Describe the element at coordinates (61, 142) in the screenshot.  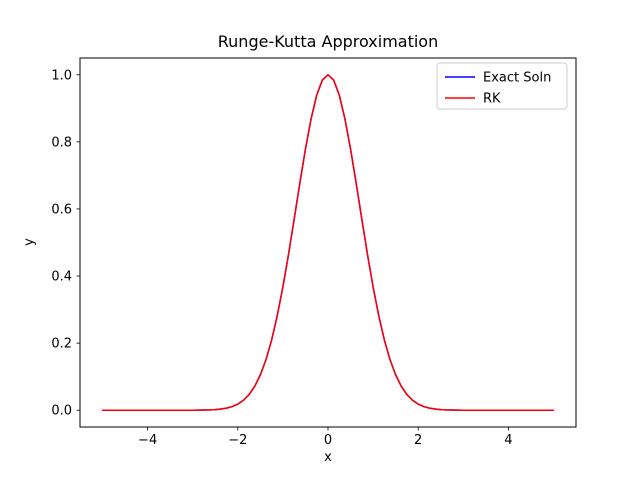
I see `y-tick-label: 0.8` at that location.